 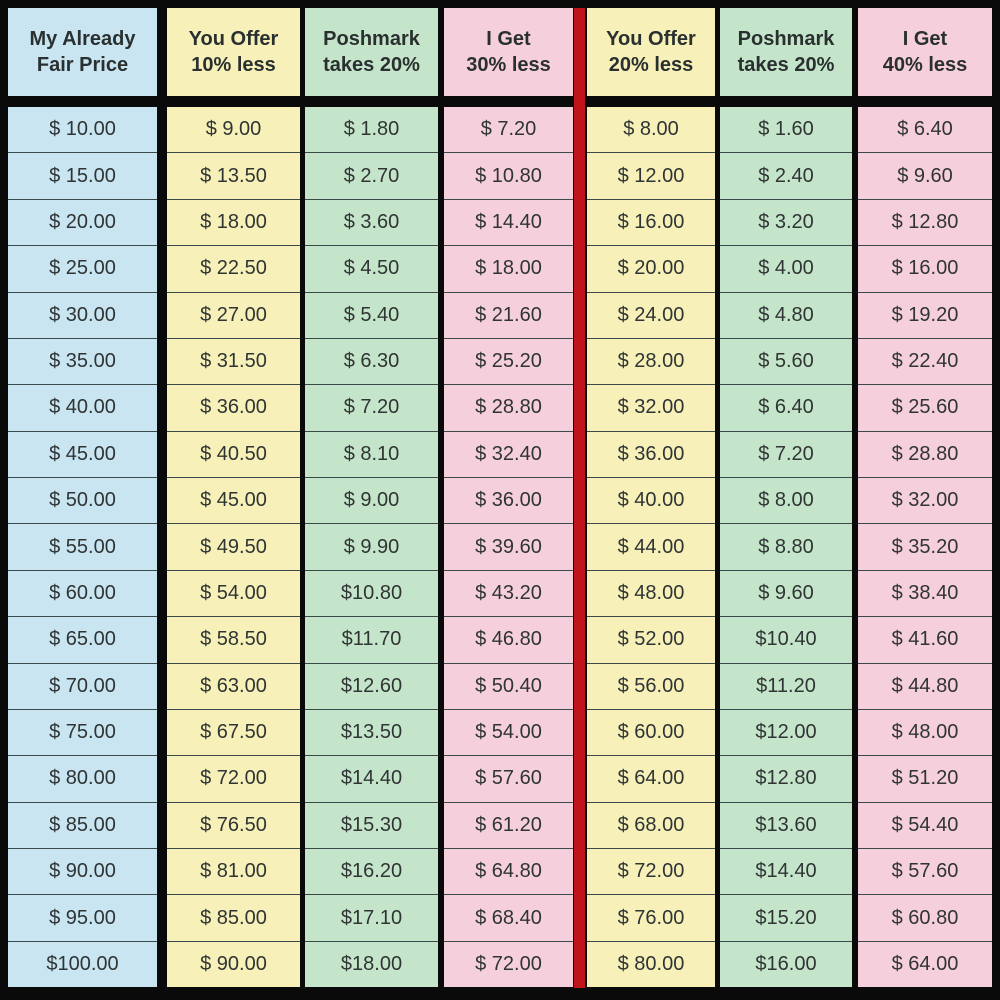 I want to click on table-cell: $ 41.60, so click(x=925, y=640).